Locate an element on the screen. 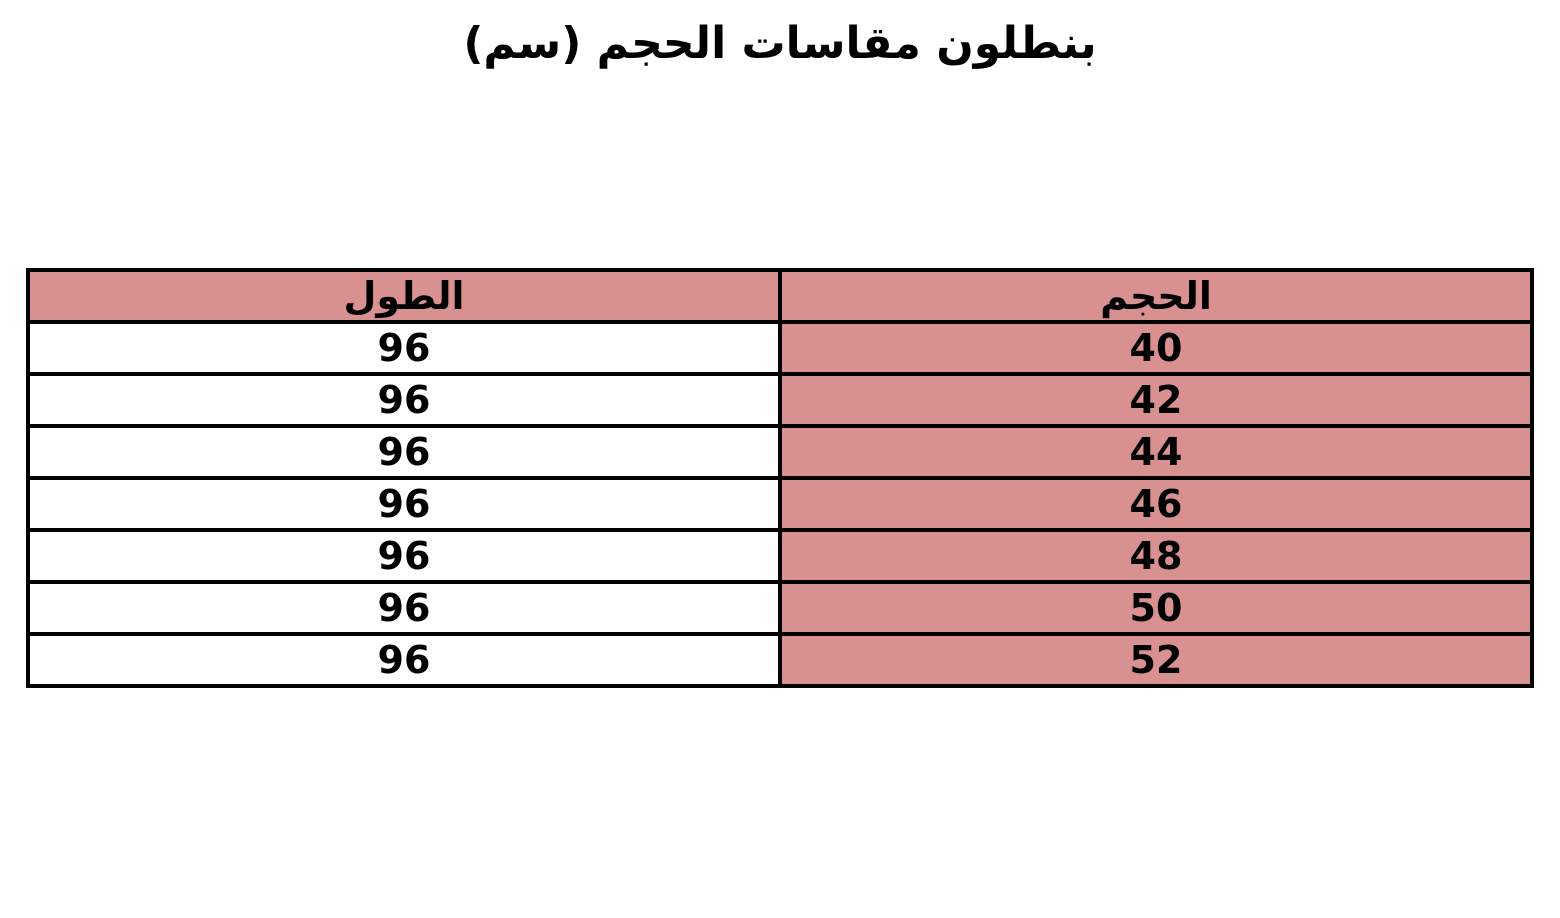  size-cell: 52 is located at coordinates (1156, 660).